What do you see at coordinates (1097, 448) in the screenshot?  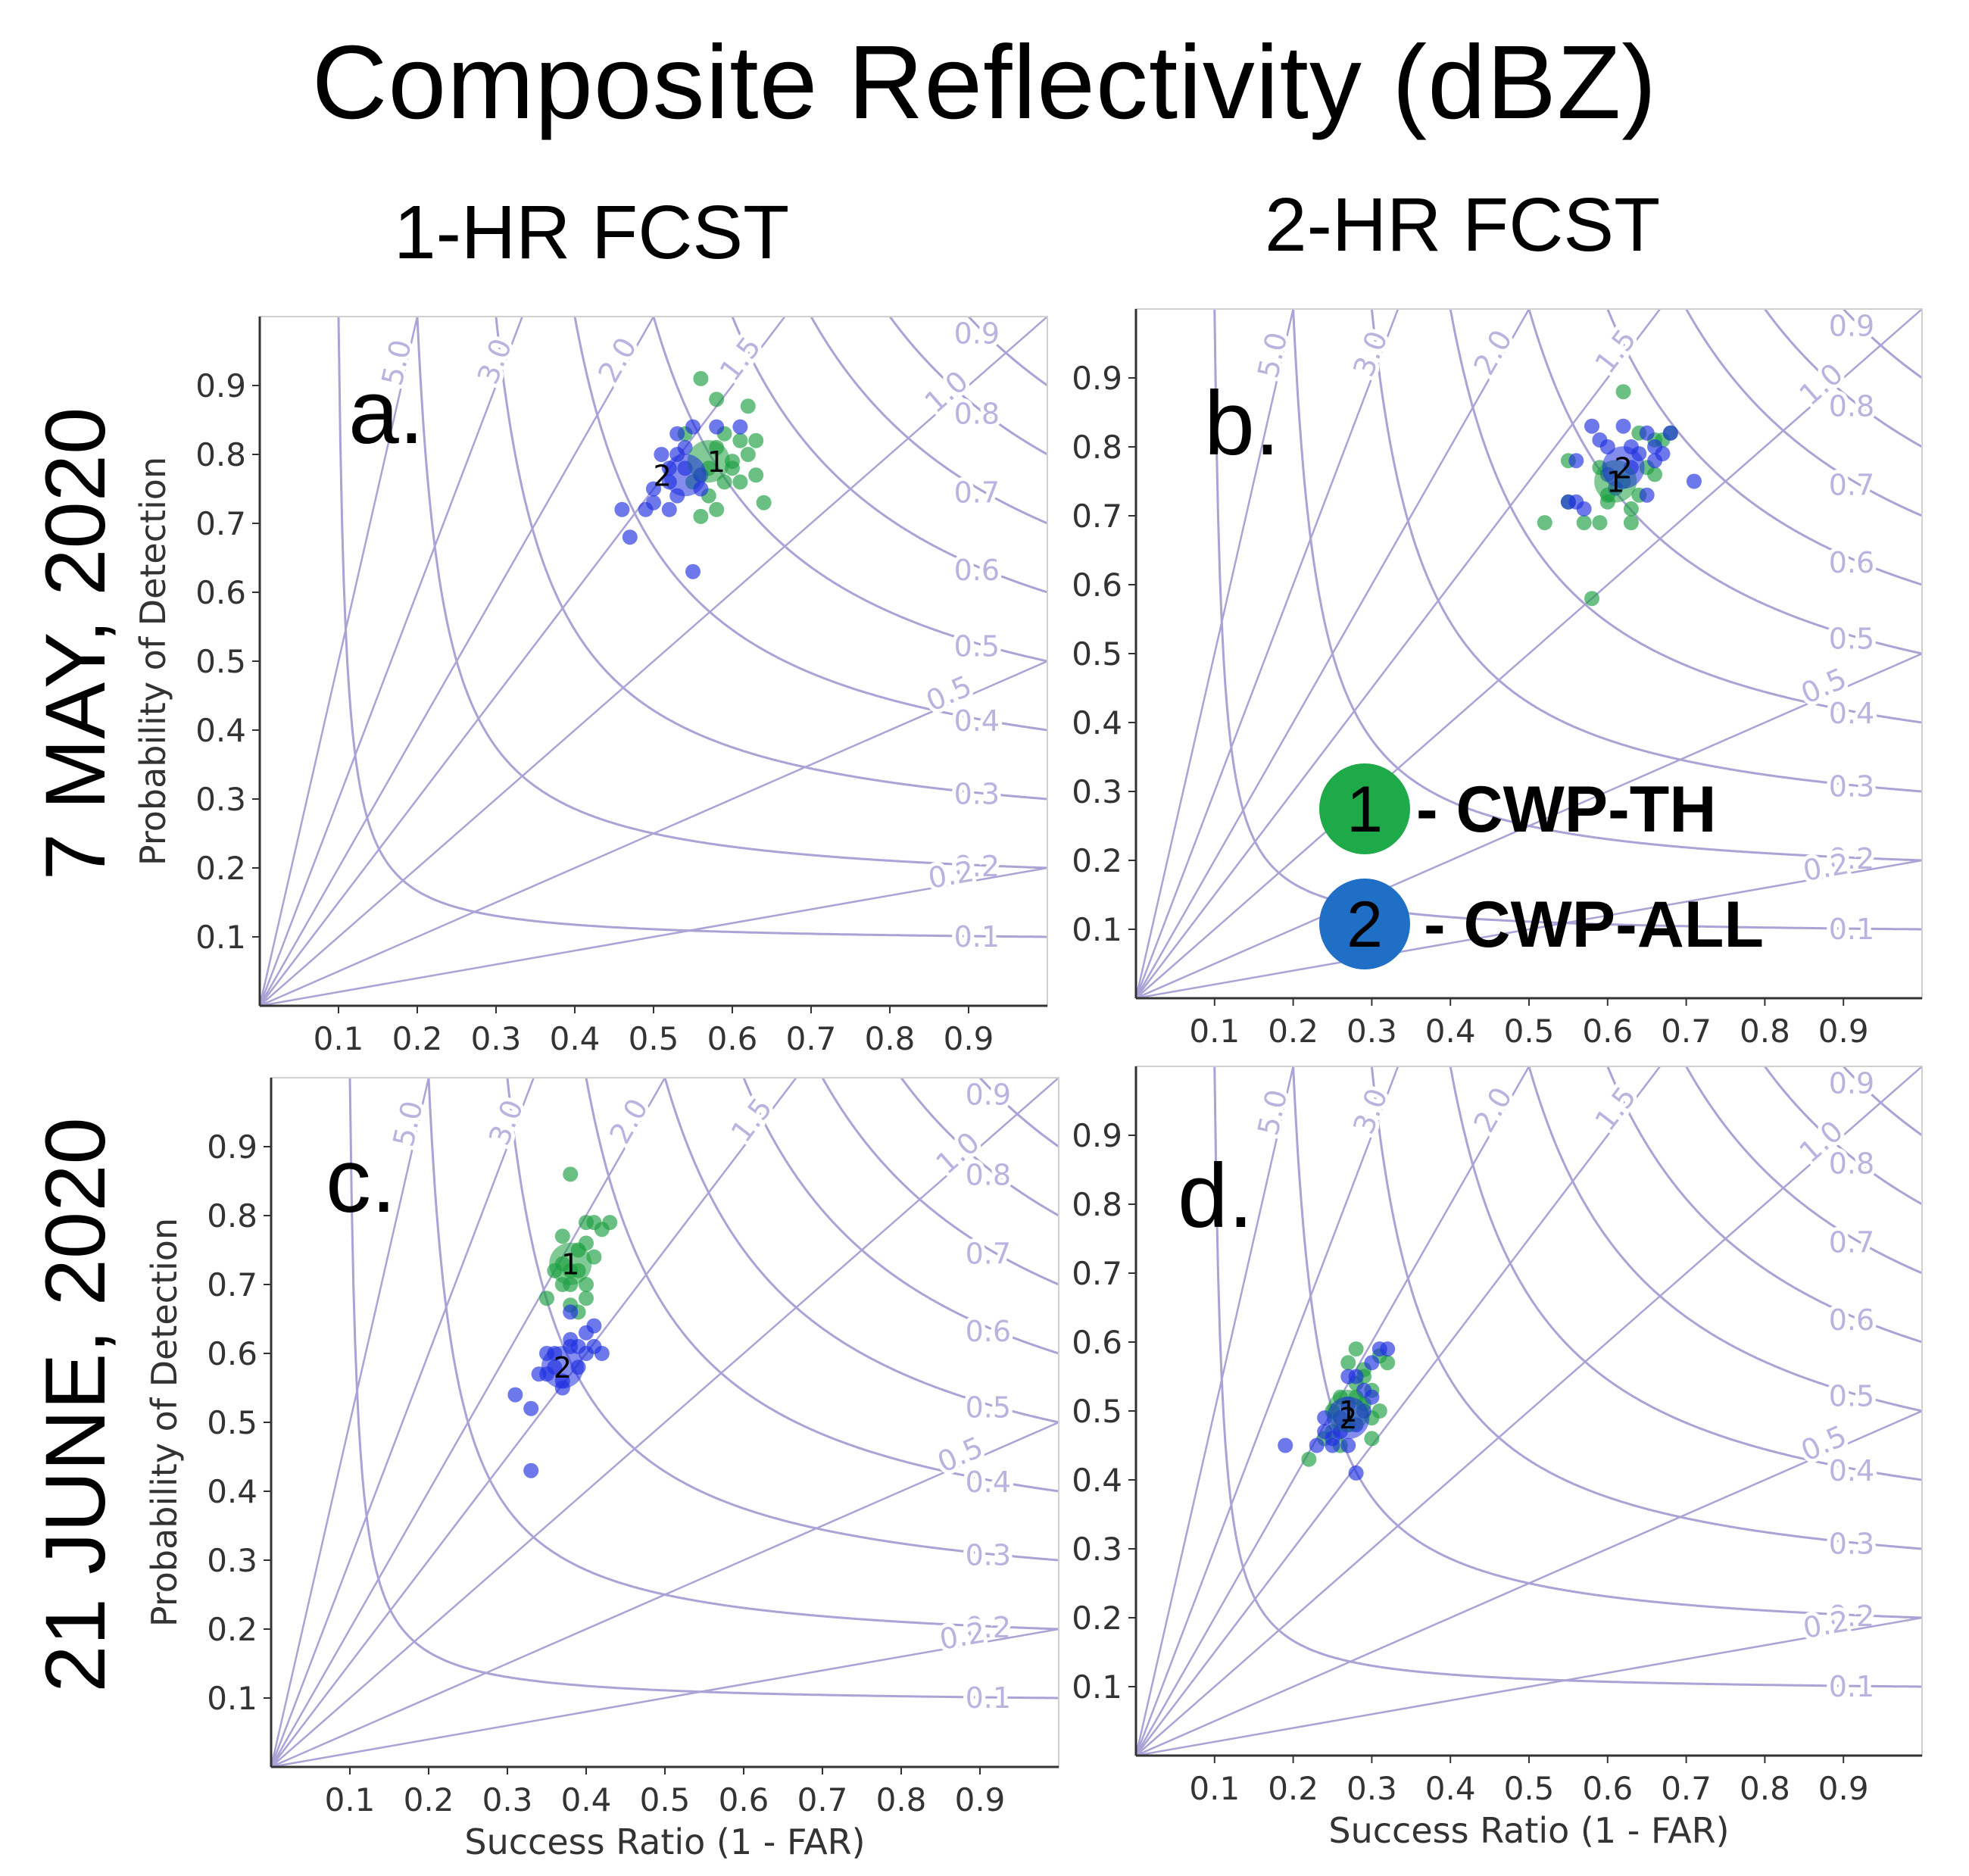 I see `y-tick-label: 0.8` at bounding box center [1097, 448].